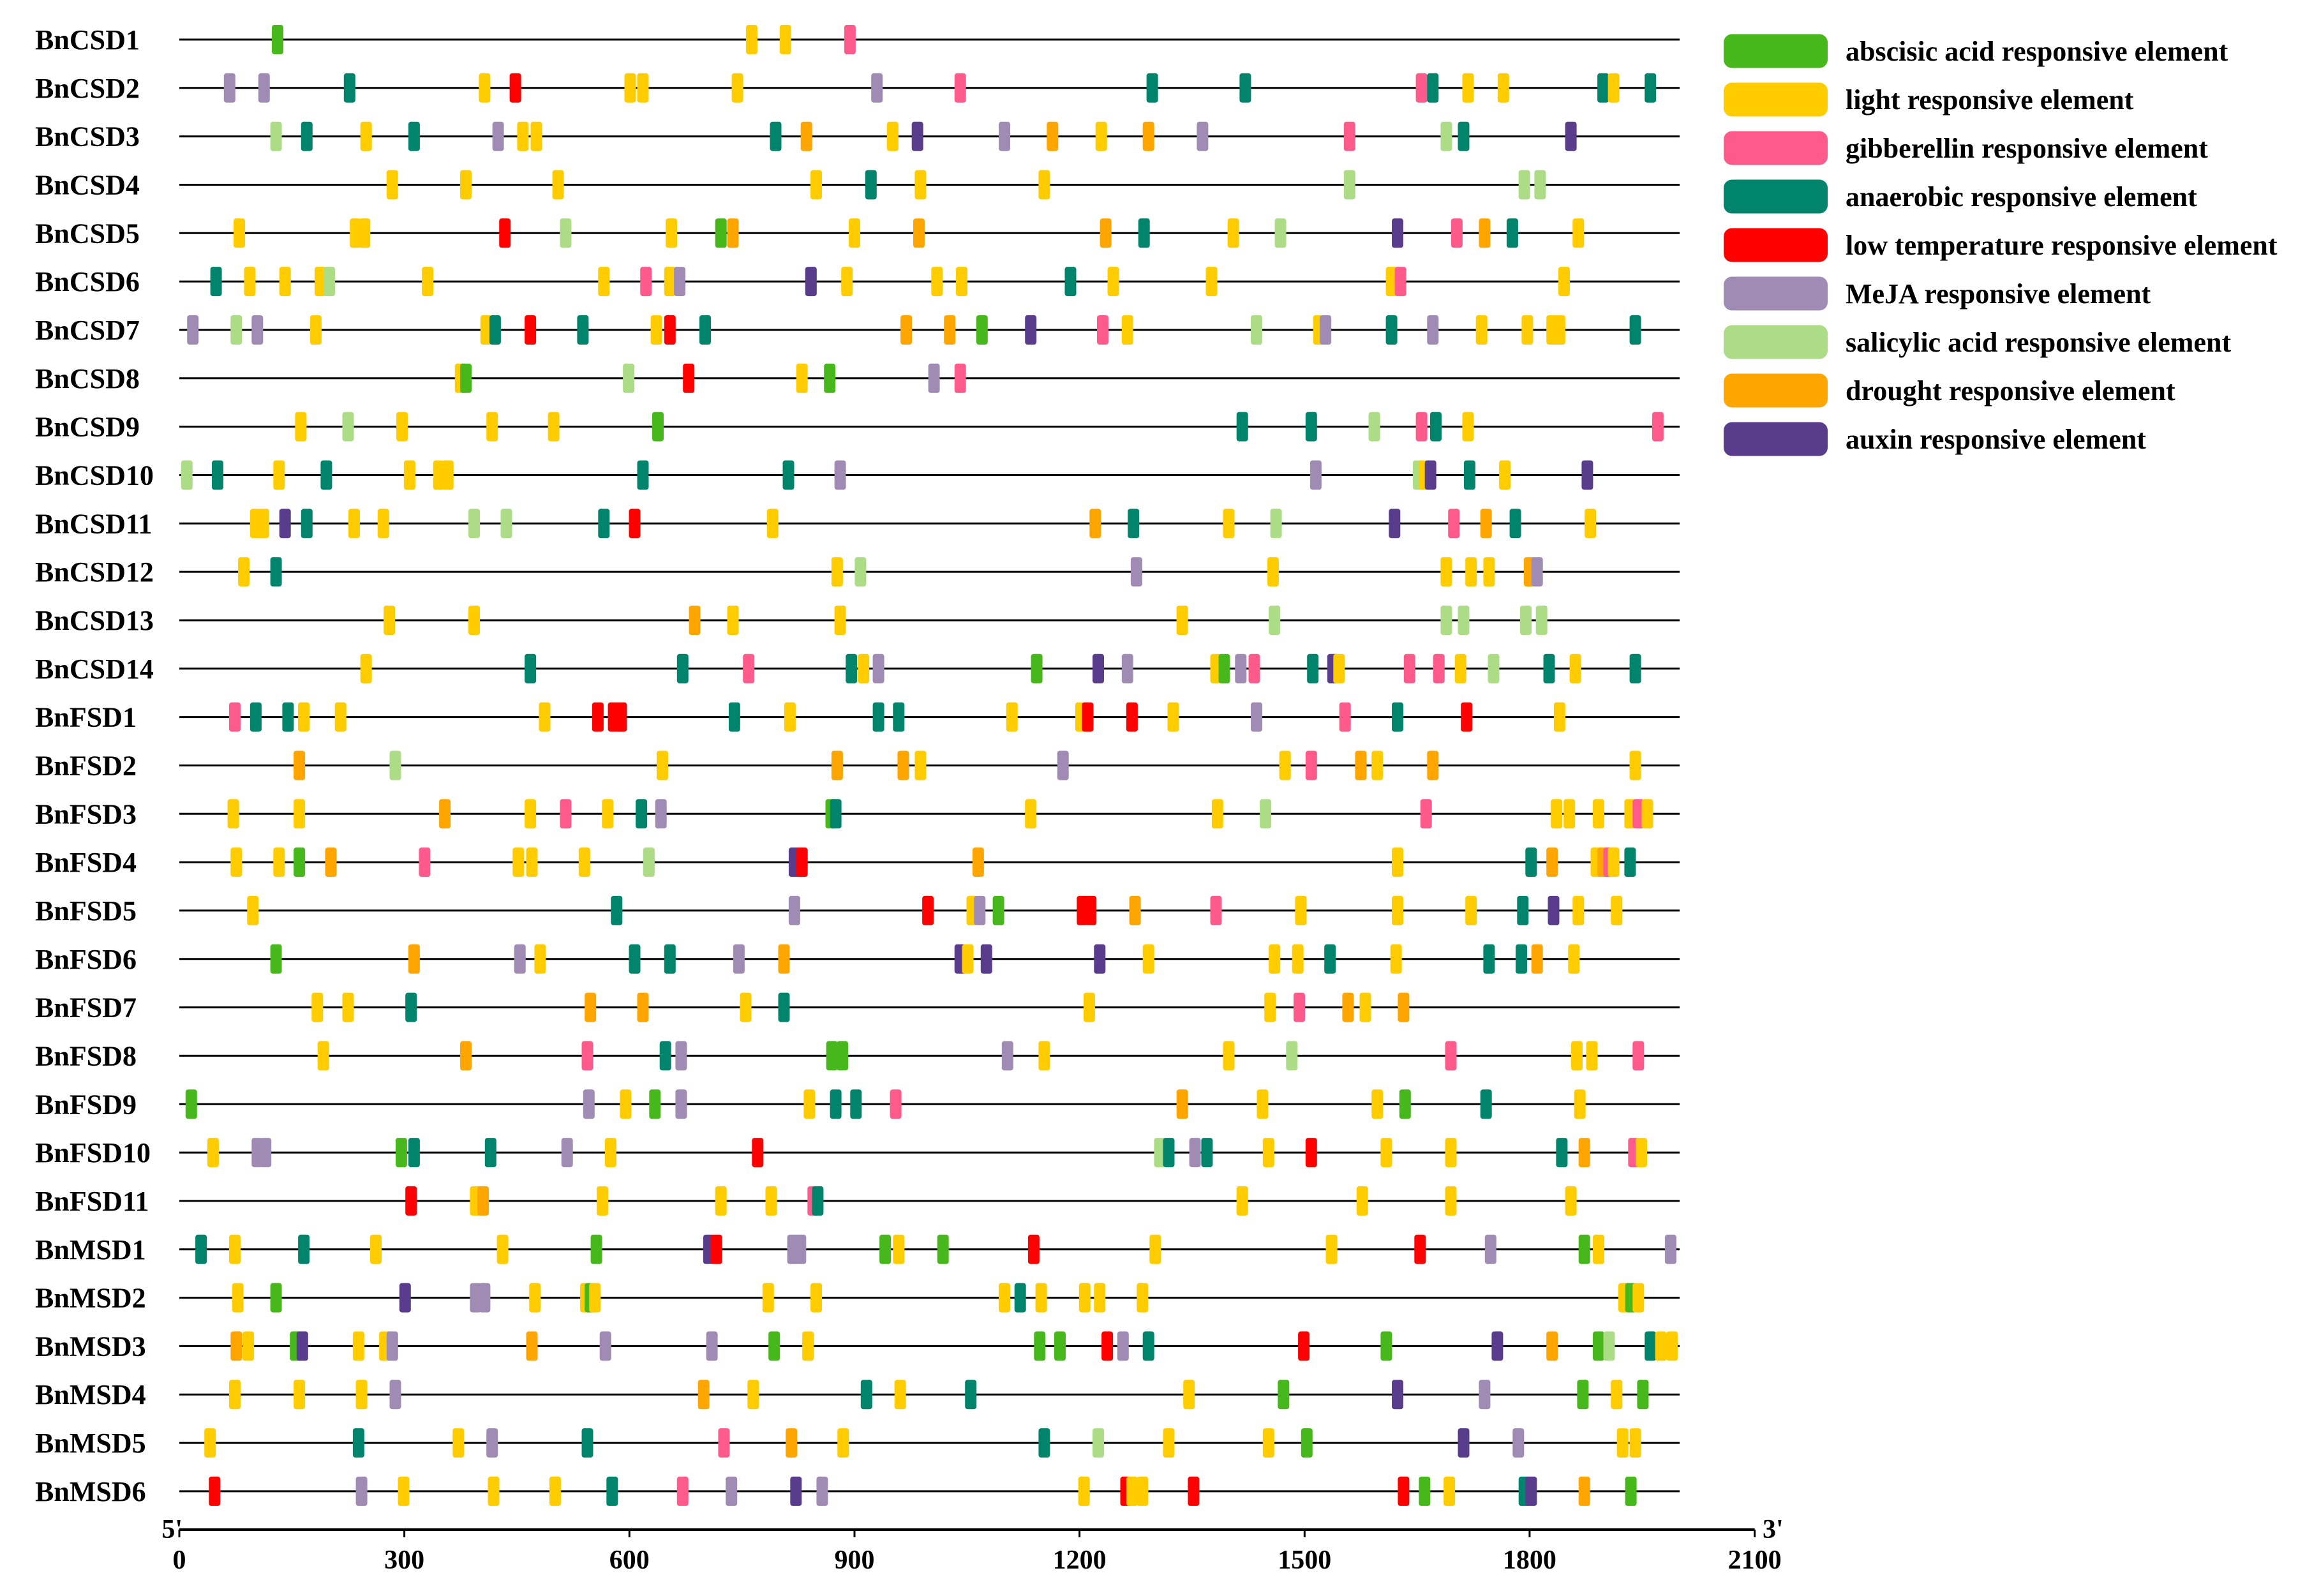  I want to click on gene-row: BnCSD6, so click(857, 281).